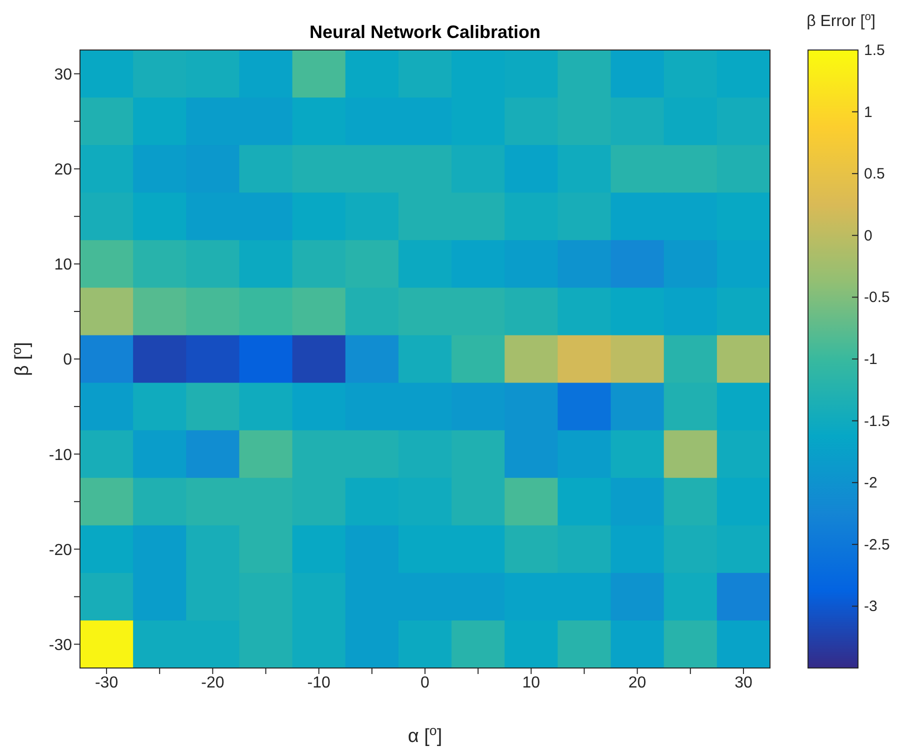  Describe the element at coordinates (877, 421) in the screenshot. I see `color-bar-label: -1.5` at that location.